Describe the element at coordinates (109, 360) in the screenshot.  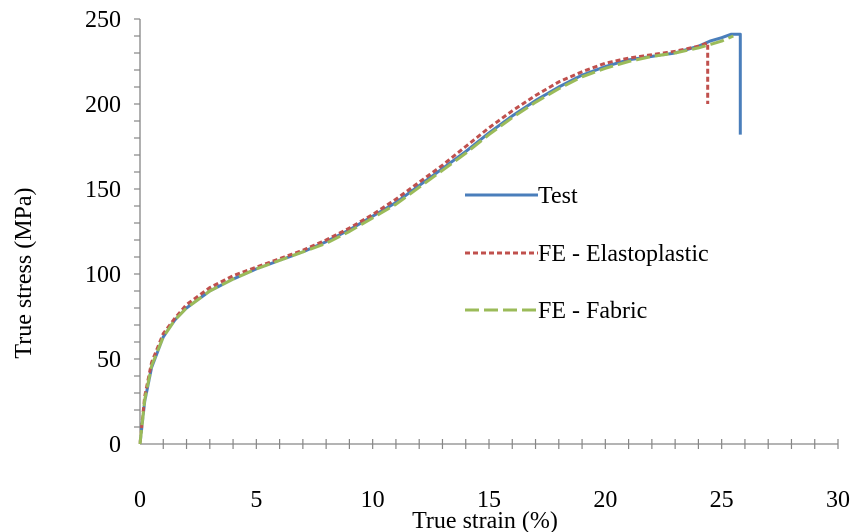
I see `y-tick-label: 50` at that location.